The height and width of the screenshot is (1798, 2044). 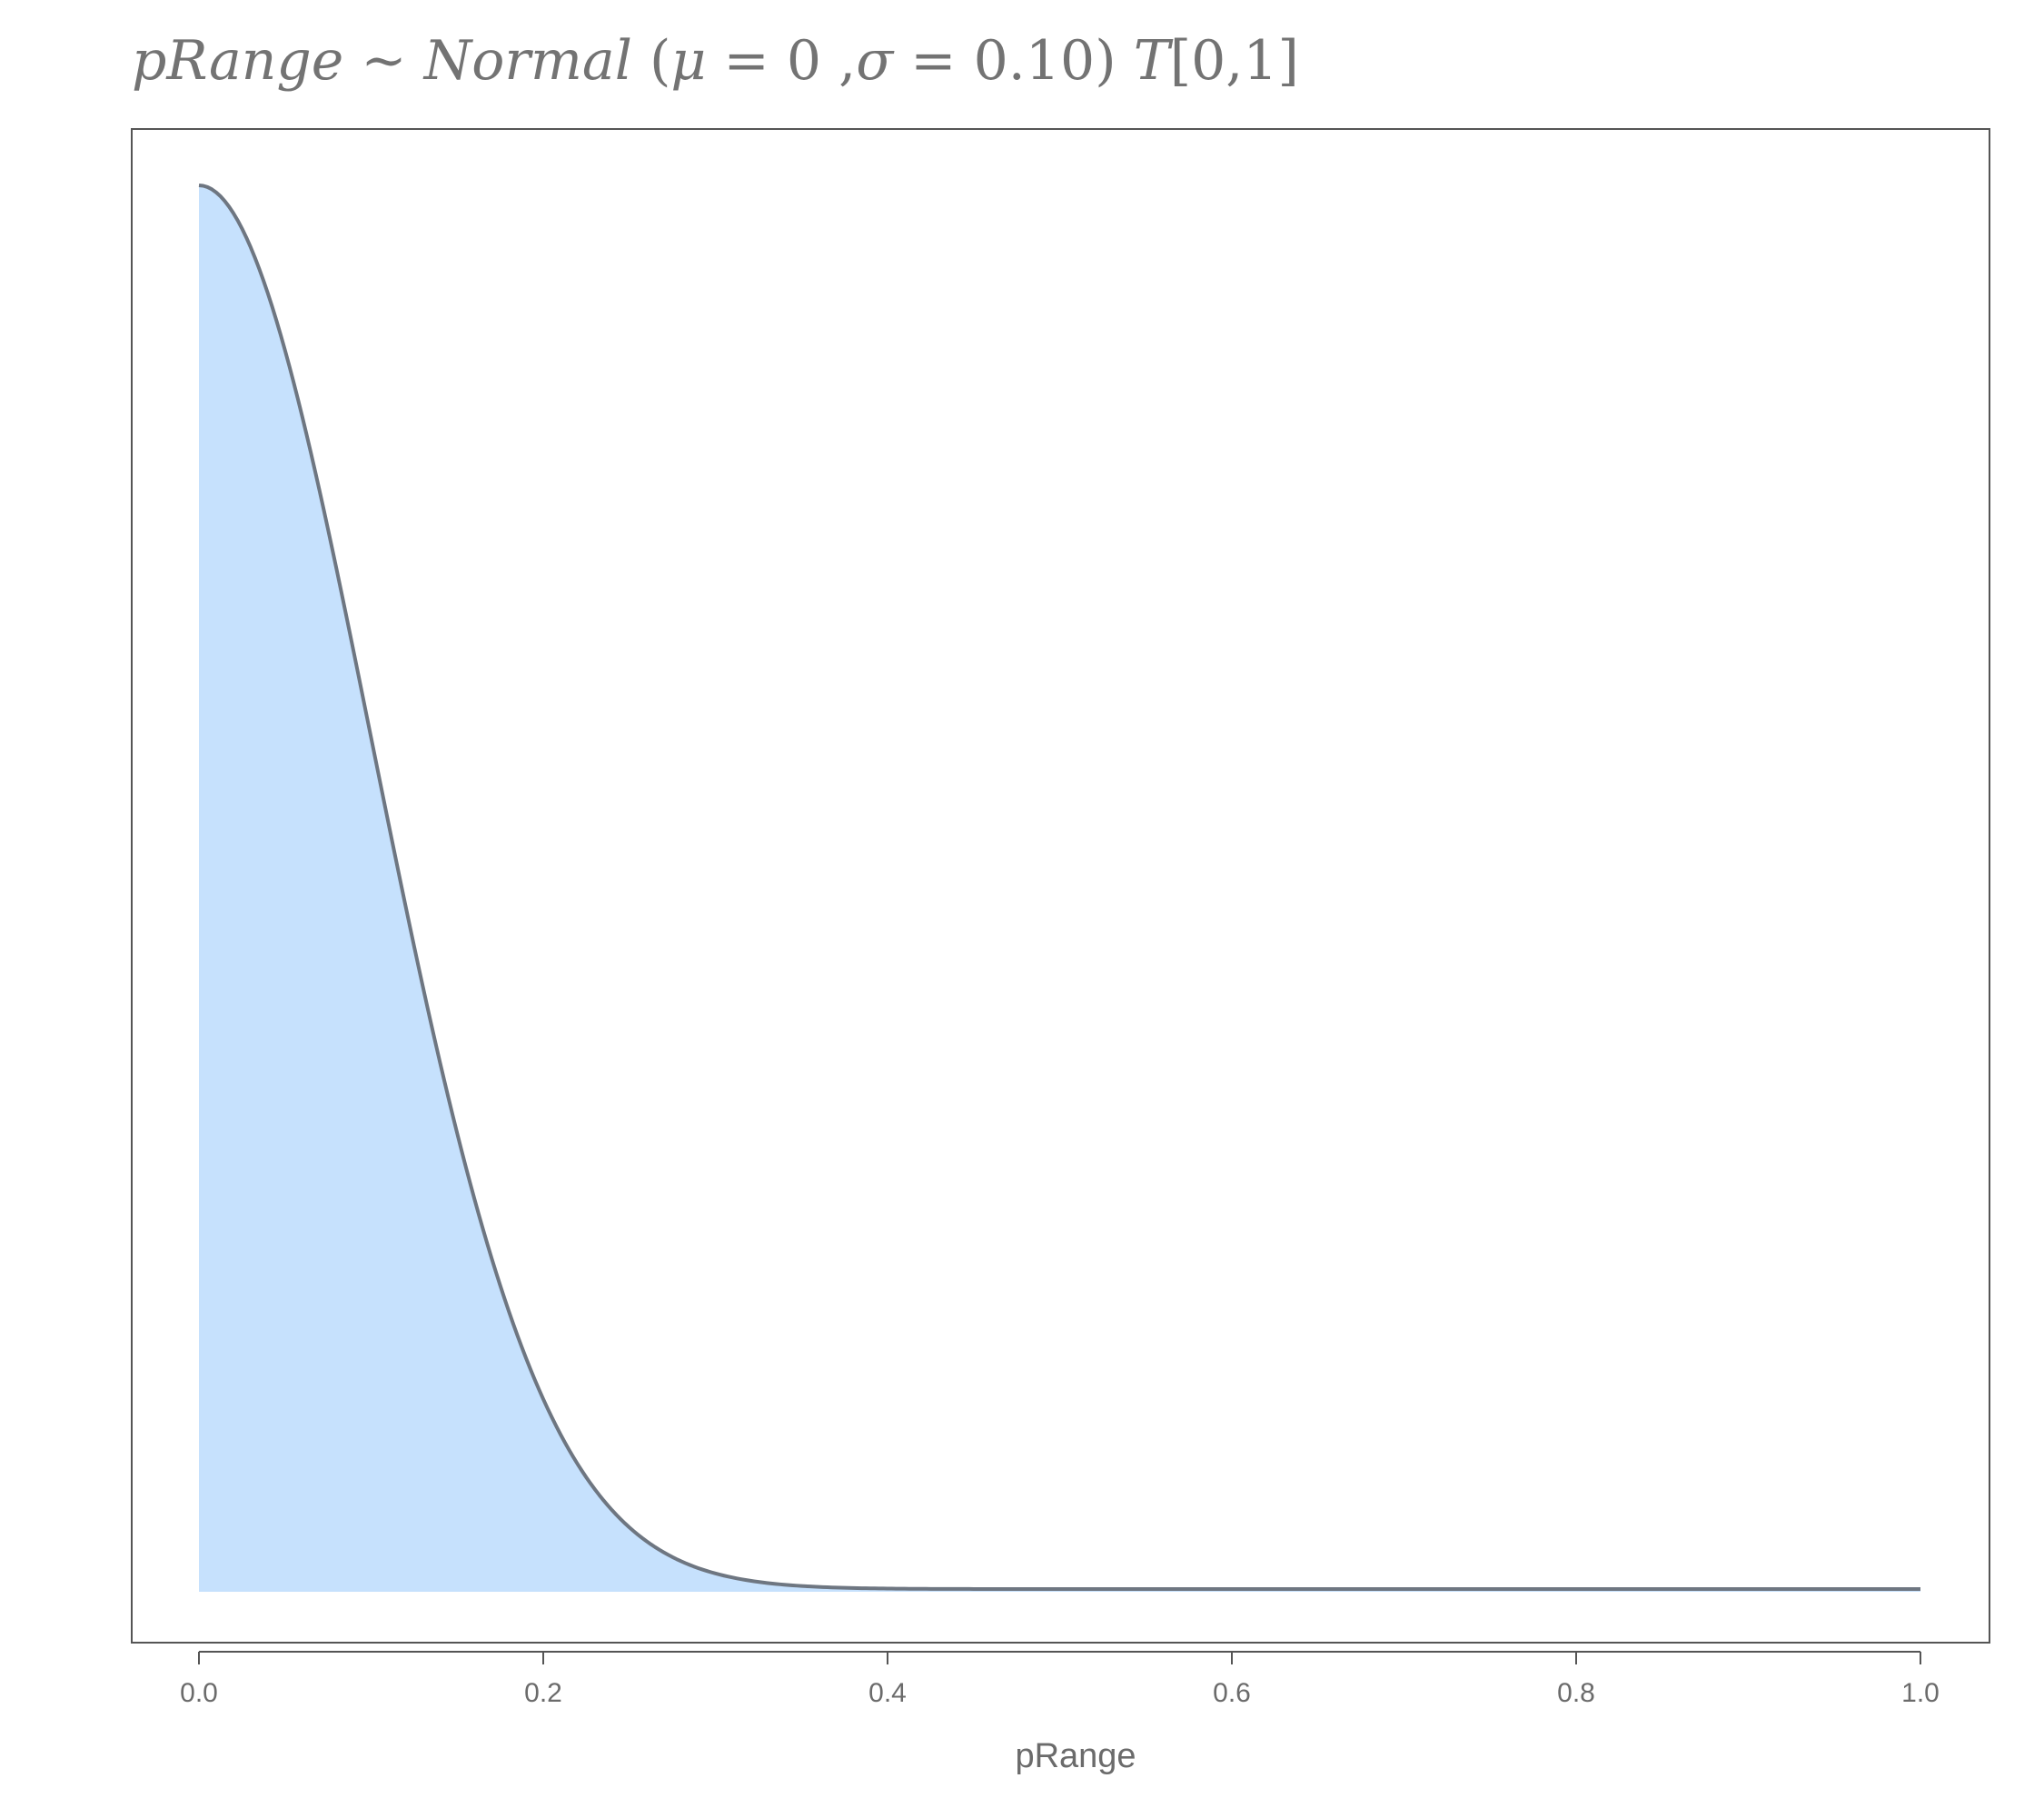 What do you see at coordinates (933, 61) in the screenshot?
I see `title-equals-2: =` at bounding box center [933, 61].